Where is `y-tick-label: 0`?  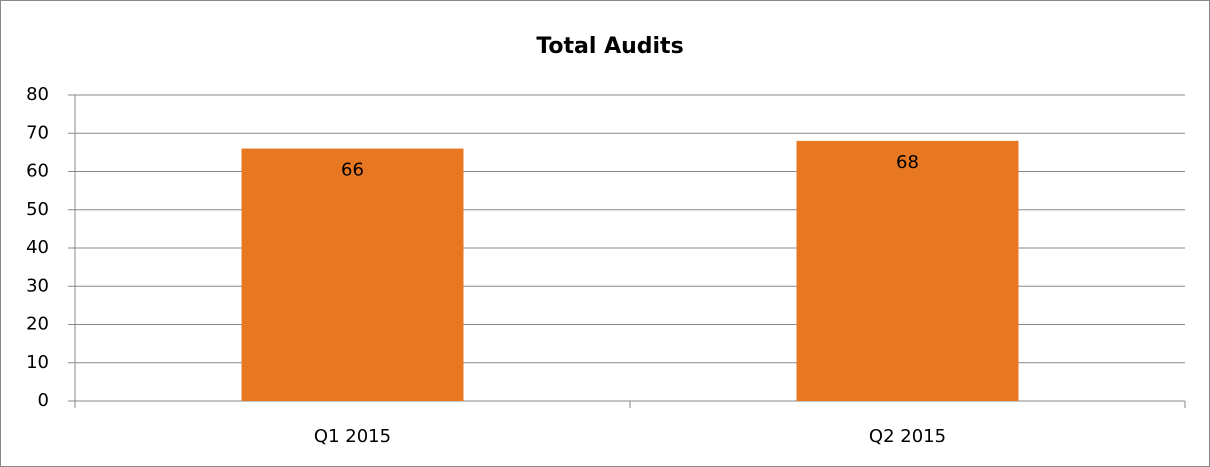 y-tick-label: 0 is located at coordinates (43, 400).